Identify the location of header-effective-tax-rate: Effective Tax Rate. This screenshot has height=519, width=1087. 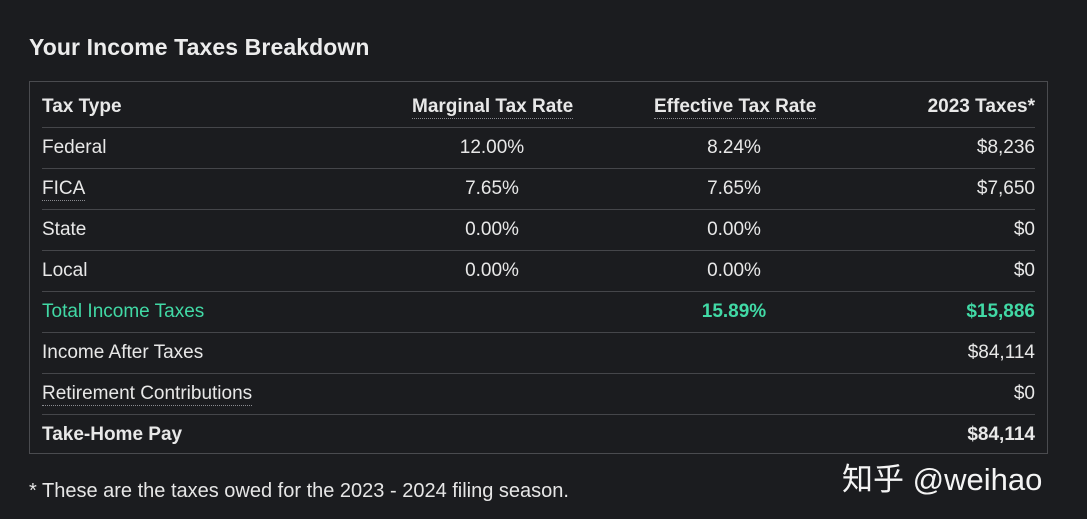
(735, 106).